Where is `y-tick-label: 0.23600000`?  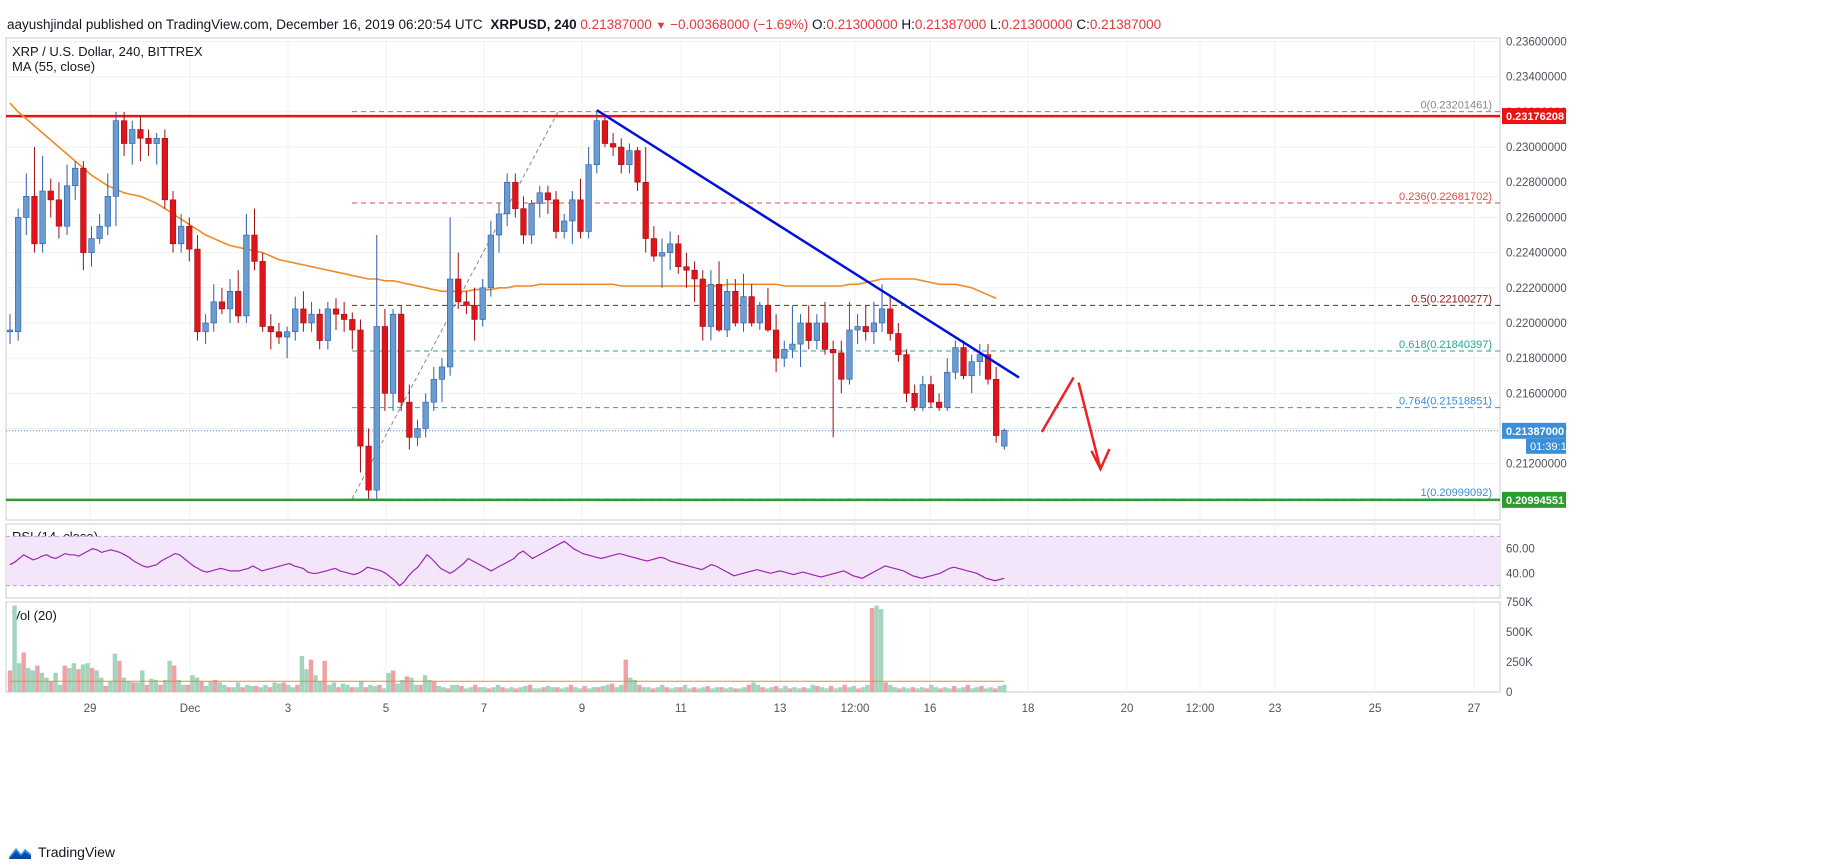 y-tick-label: 0.23600000 is located at coordinates (1536, 43).